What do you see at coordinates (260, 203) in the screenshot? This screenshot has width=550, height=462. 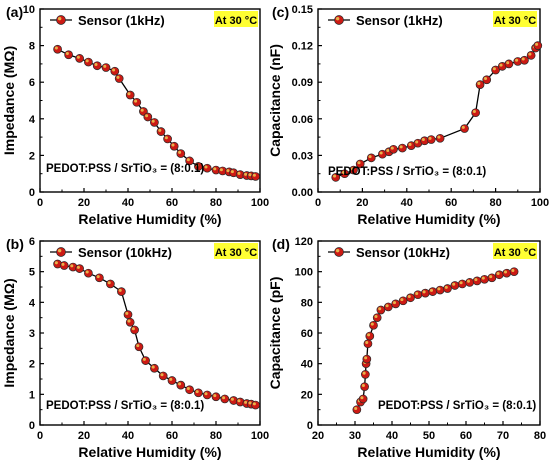 I see `x-tick-label: 100` at bounding box center [260, 203].